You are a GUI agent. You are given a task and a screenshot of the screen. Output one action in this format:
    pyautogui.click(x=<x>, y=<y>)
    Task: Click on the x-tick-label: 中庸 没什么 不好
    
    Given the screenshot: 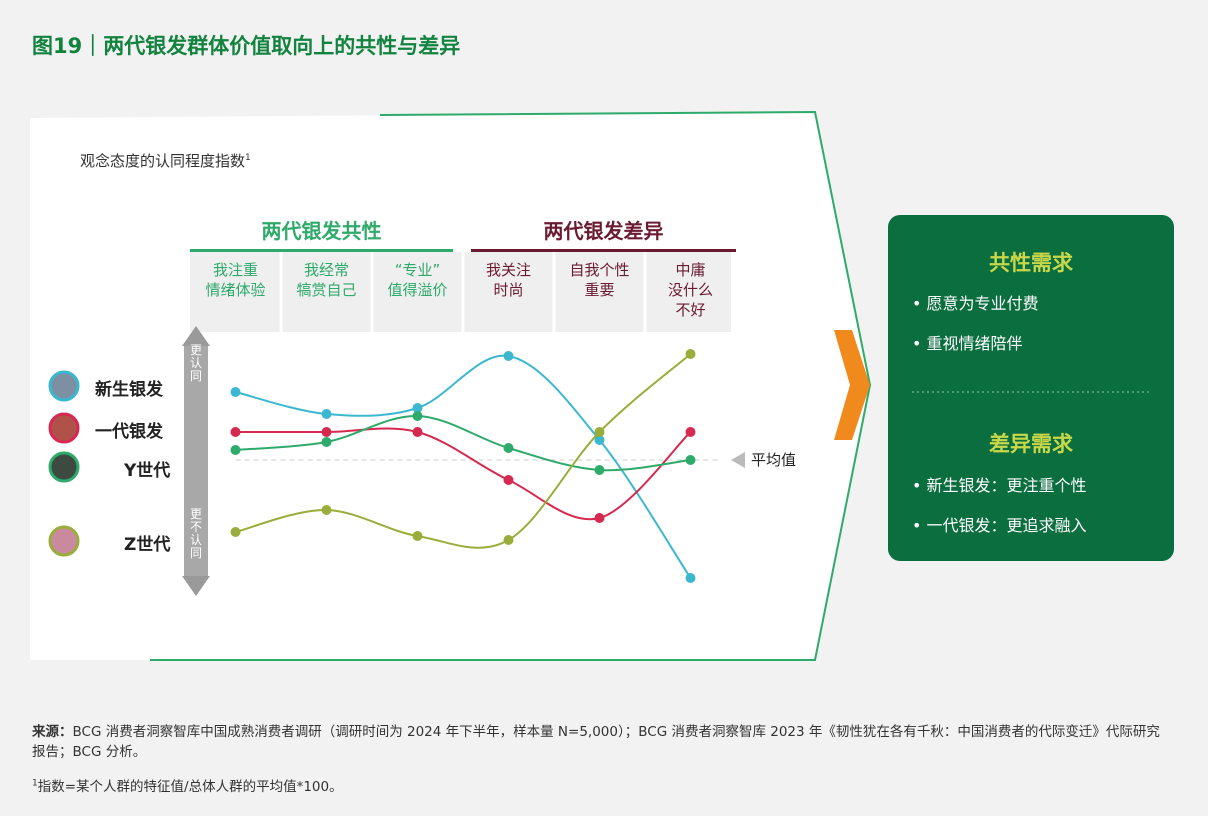 What is the action you would take?
    pyautogui.click(x=690, y=290)
    